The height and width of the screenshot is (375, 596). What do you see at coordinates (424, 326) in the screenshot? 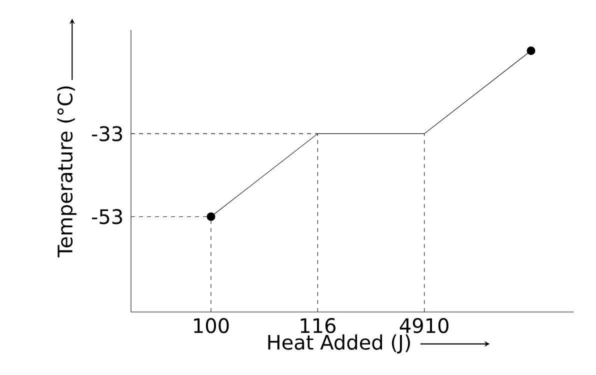
I see `x-tick-label: 4910` at bounding box center [424, 326].